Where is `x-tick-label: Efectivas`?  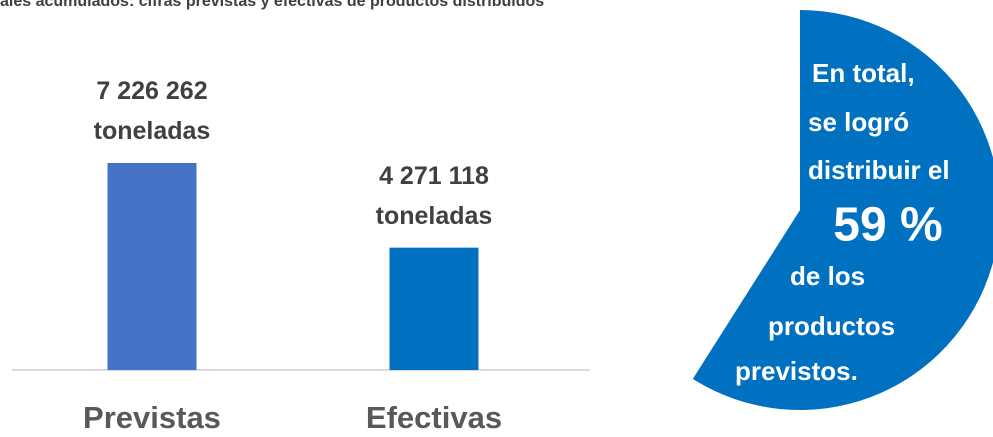
x-tick-label: Efectivas is located at coordinates (434, 417).